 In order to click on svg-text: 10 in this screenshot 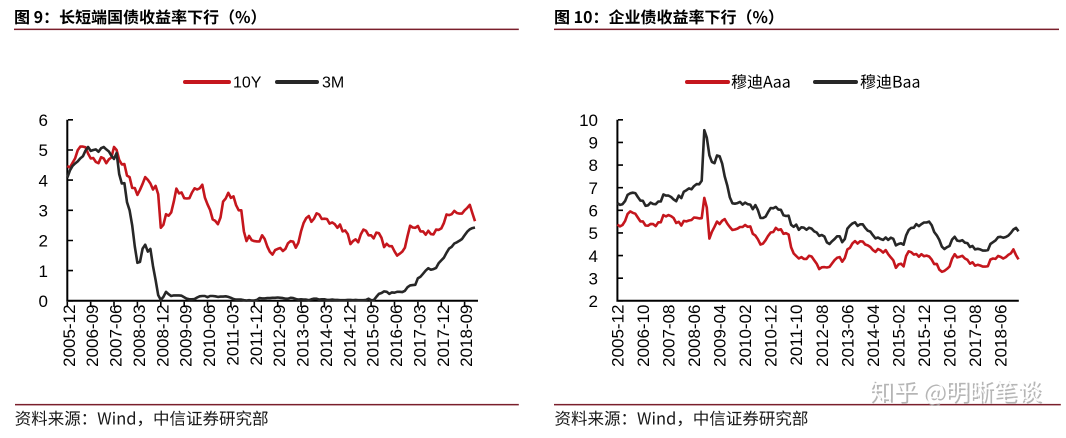, I will do `click(588, 120)`.